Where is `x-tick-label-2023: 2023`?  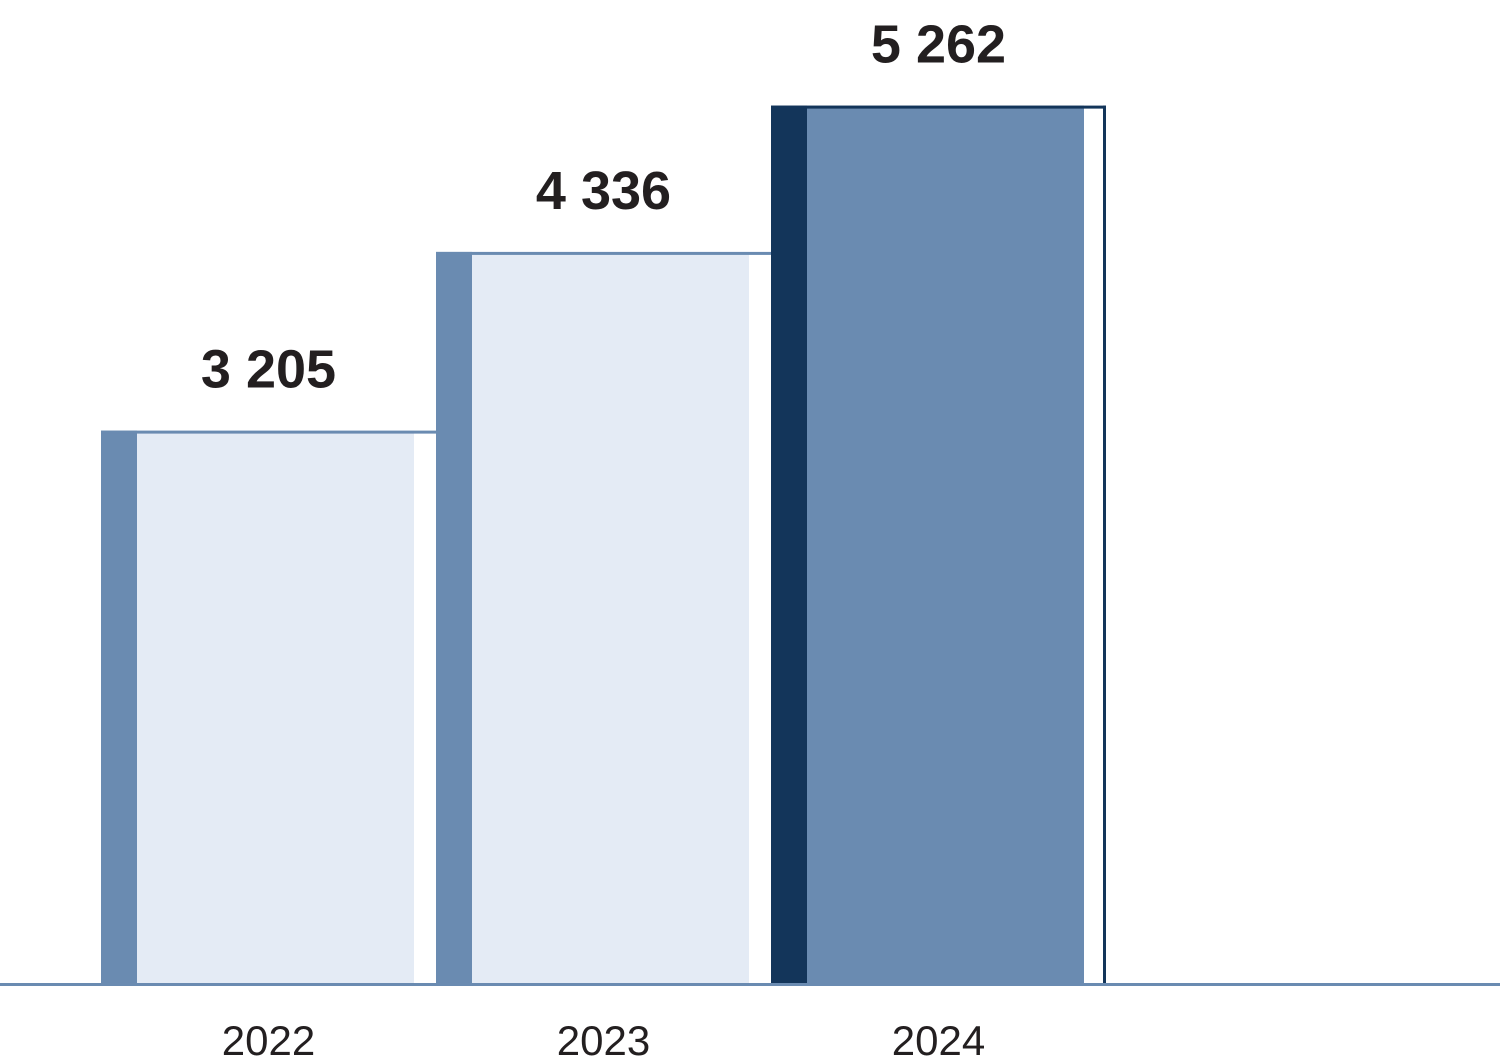
x-tick-label-2023: 2023 is located at coordinates (603, 1037).